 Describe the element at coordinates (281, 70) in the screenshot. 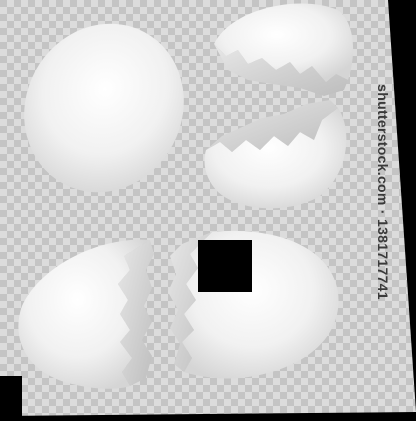

I see `cracked-egg-top-inner` at that location.